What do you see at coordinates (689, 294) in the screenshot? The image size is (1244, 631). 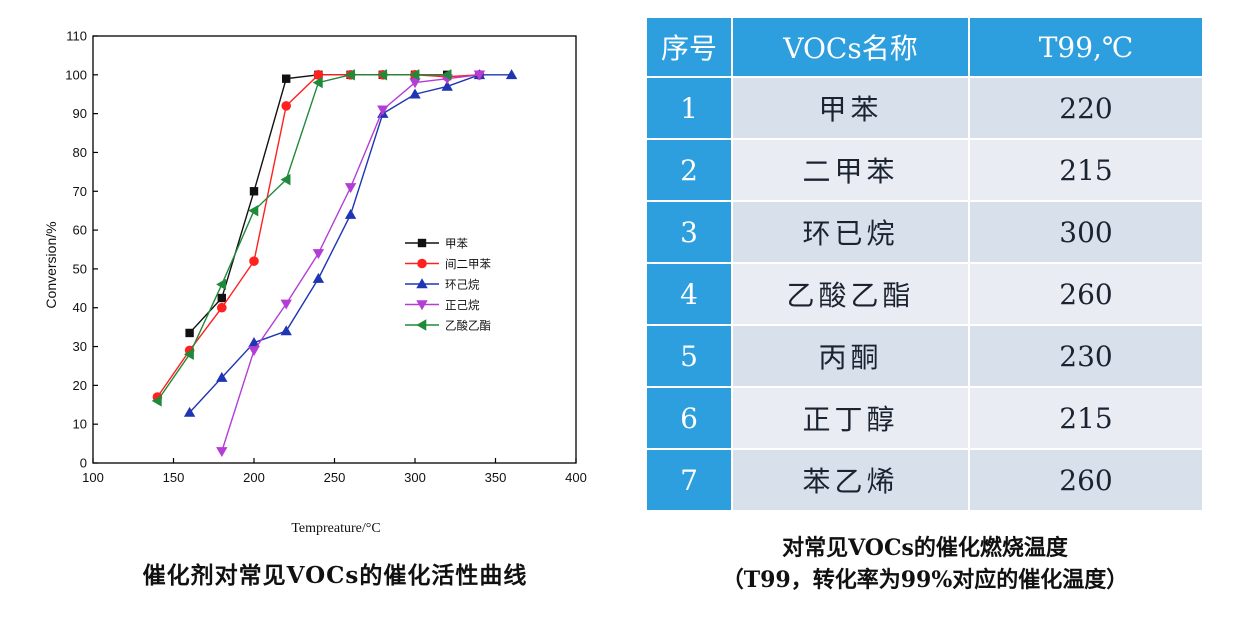 I see `row-index: 4` at bounding box center [689, 294].